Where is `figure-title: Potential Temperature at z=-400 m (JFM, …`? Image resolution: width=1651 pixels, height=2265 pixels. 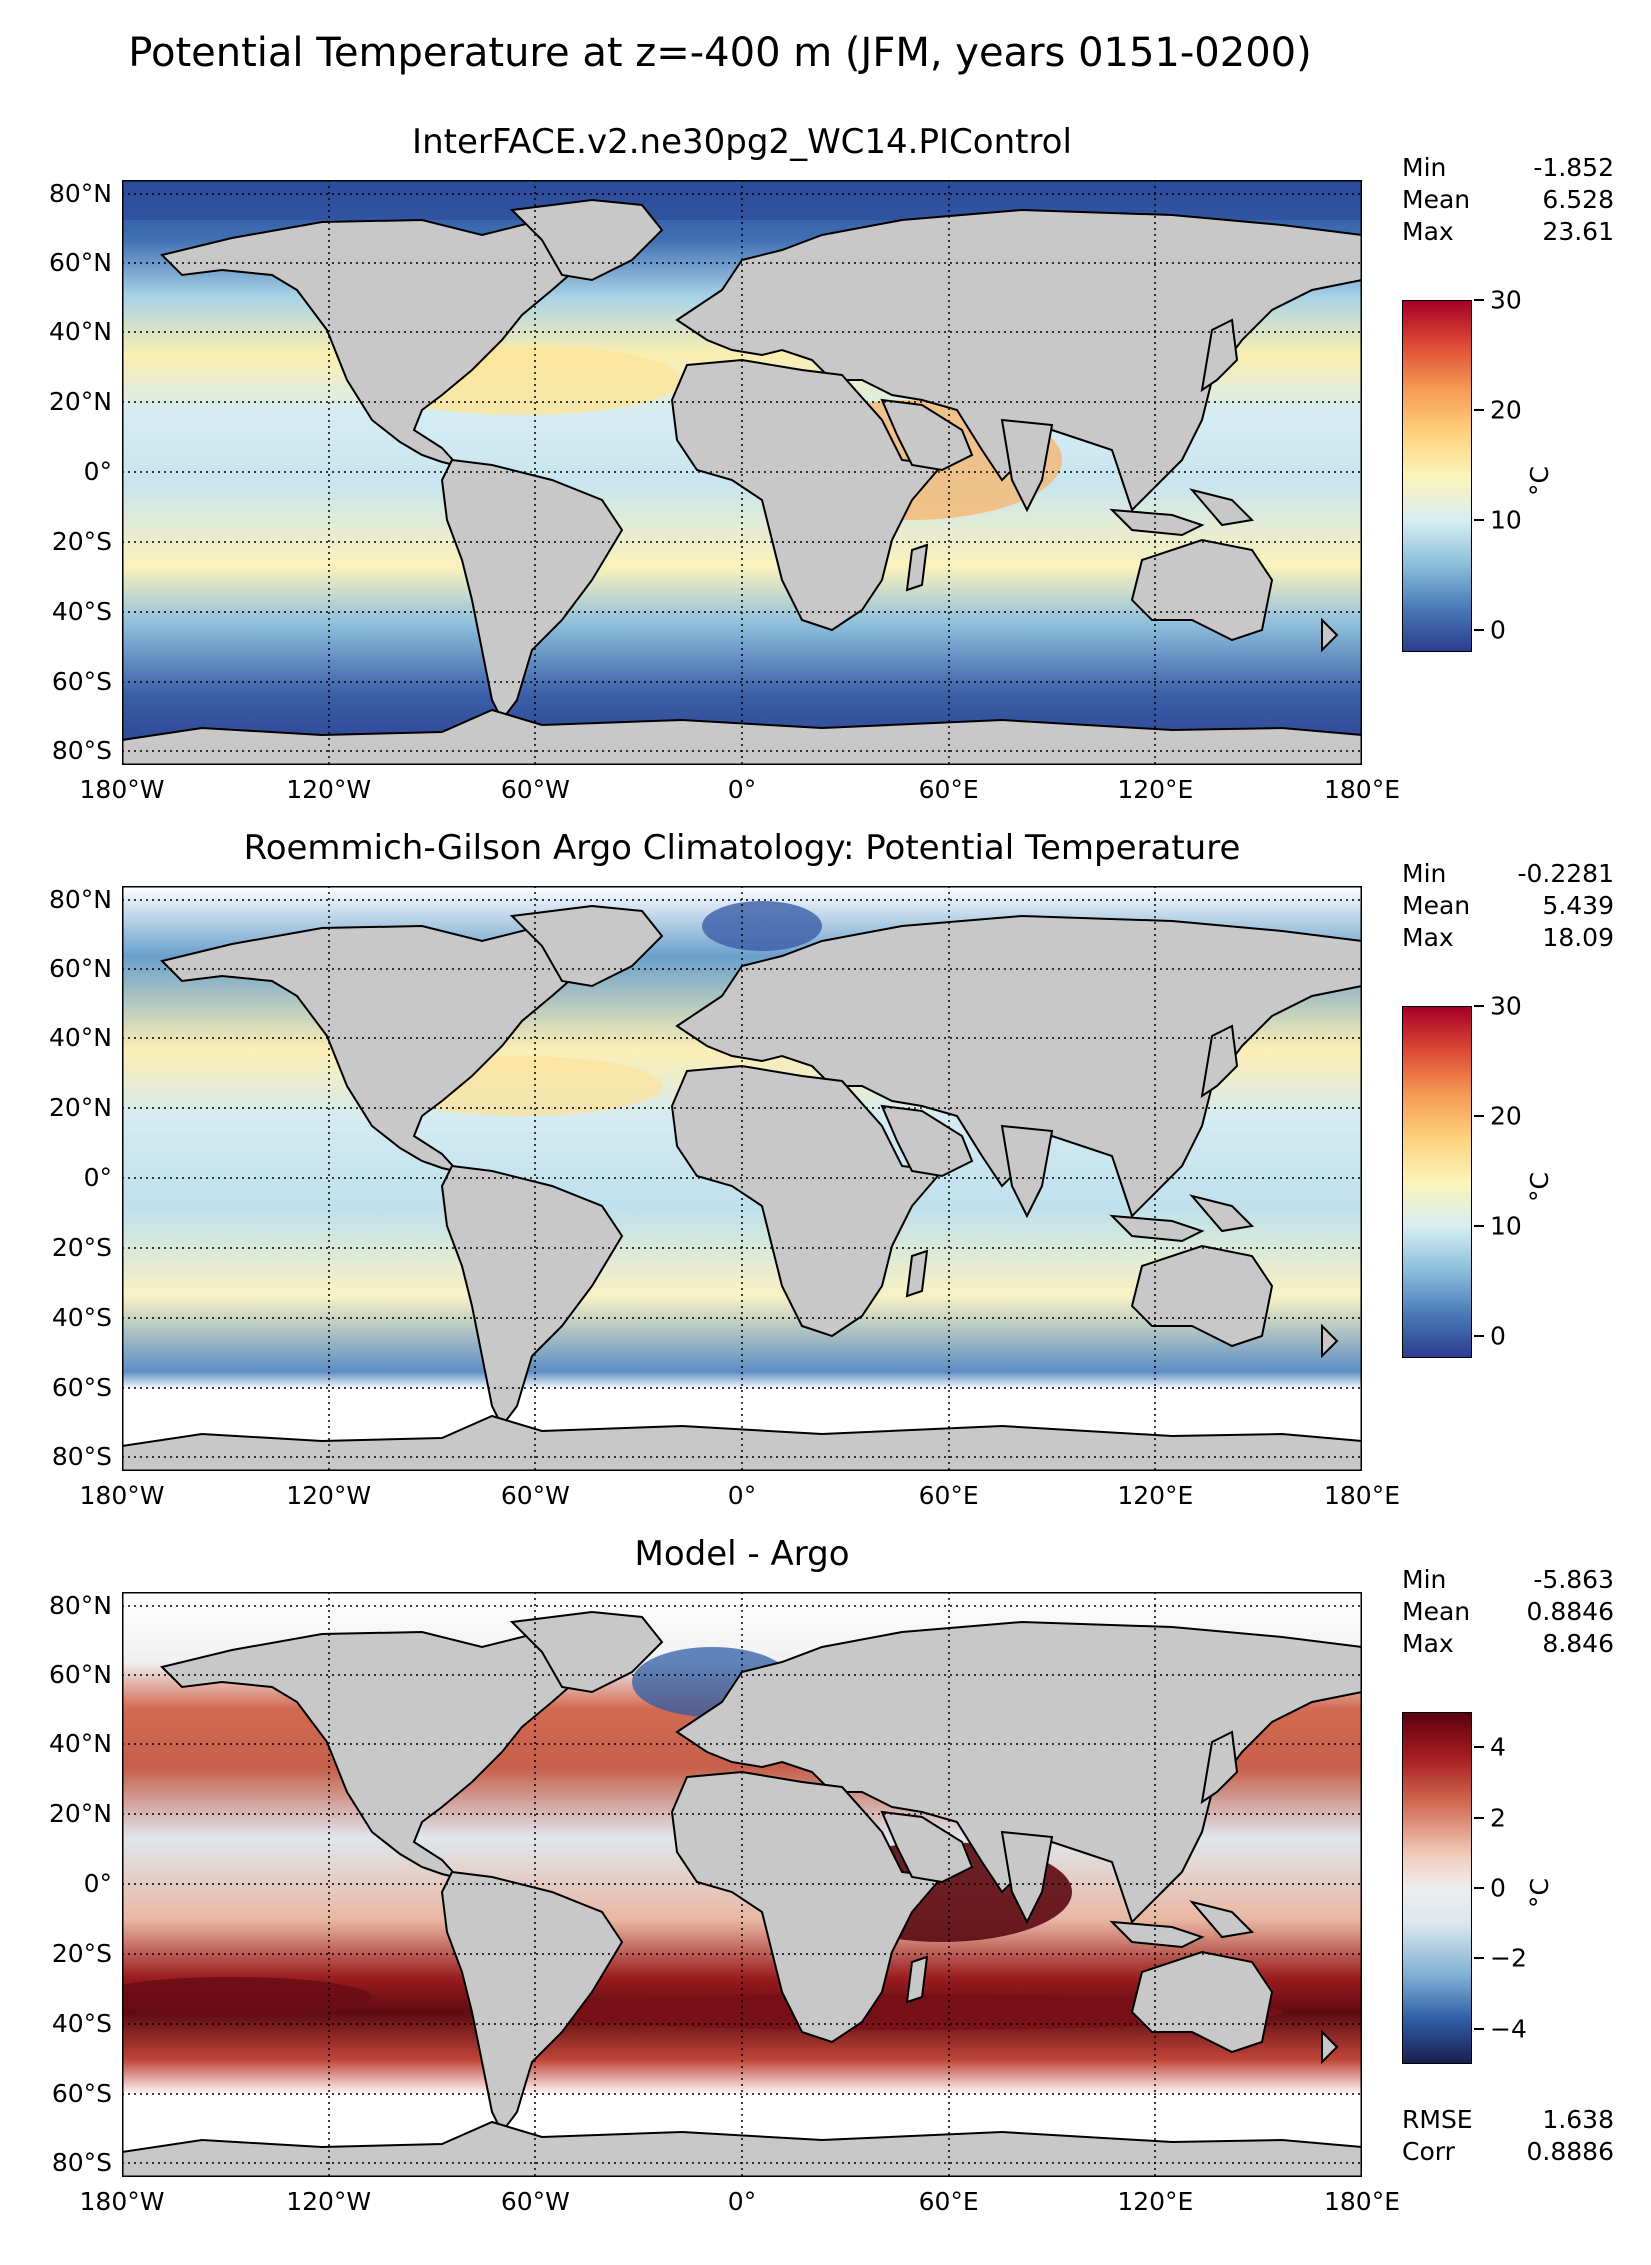
figure-title: Potential Temperature at z=-400 m (JFM, … is located at coordinates (720, 53).